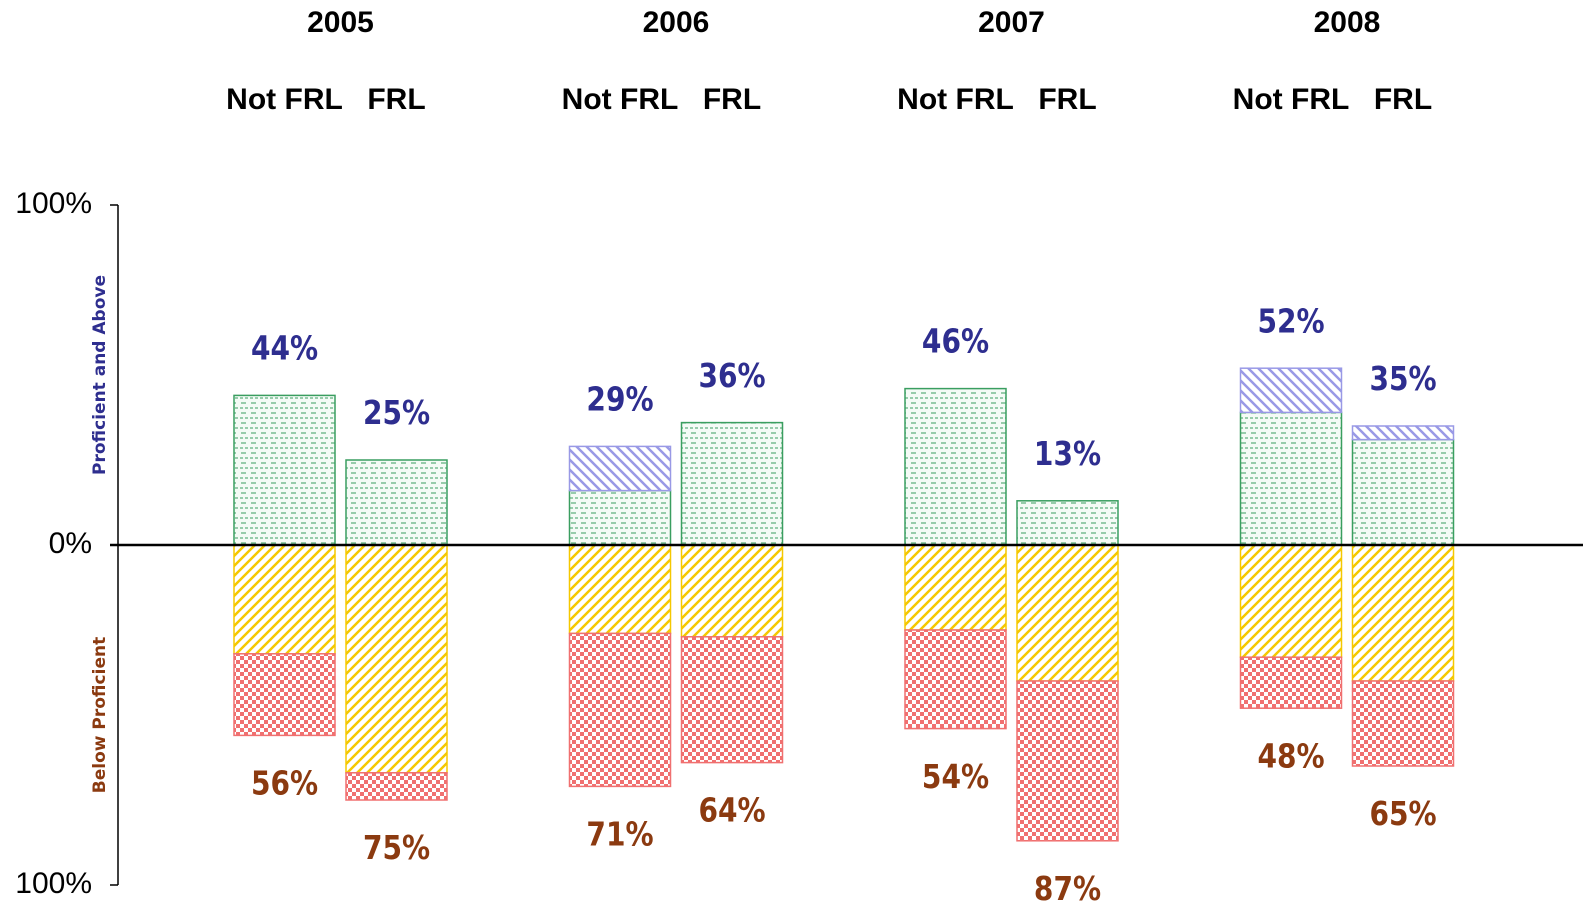 This screenshot has height=918, width=1583. Describe the element at coordinates (100, 375) in the screenshot. I see `y-axis-label-above: Proficient and Above` at that location.